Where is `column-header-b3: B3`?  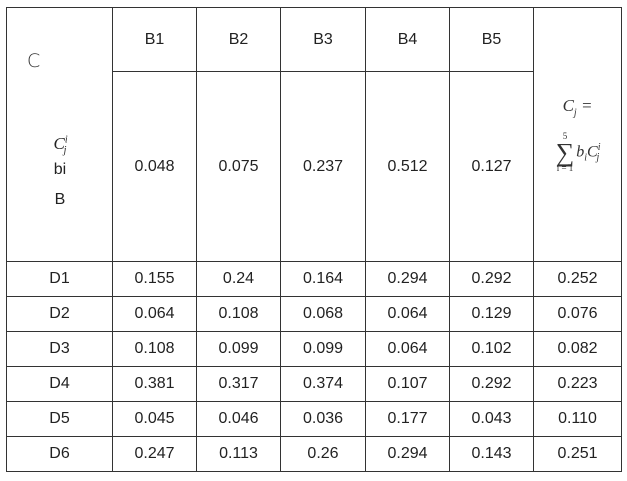 column-header-b3: B3 is located at coordinates (323, 39).